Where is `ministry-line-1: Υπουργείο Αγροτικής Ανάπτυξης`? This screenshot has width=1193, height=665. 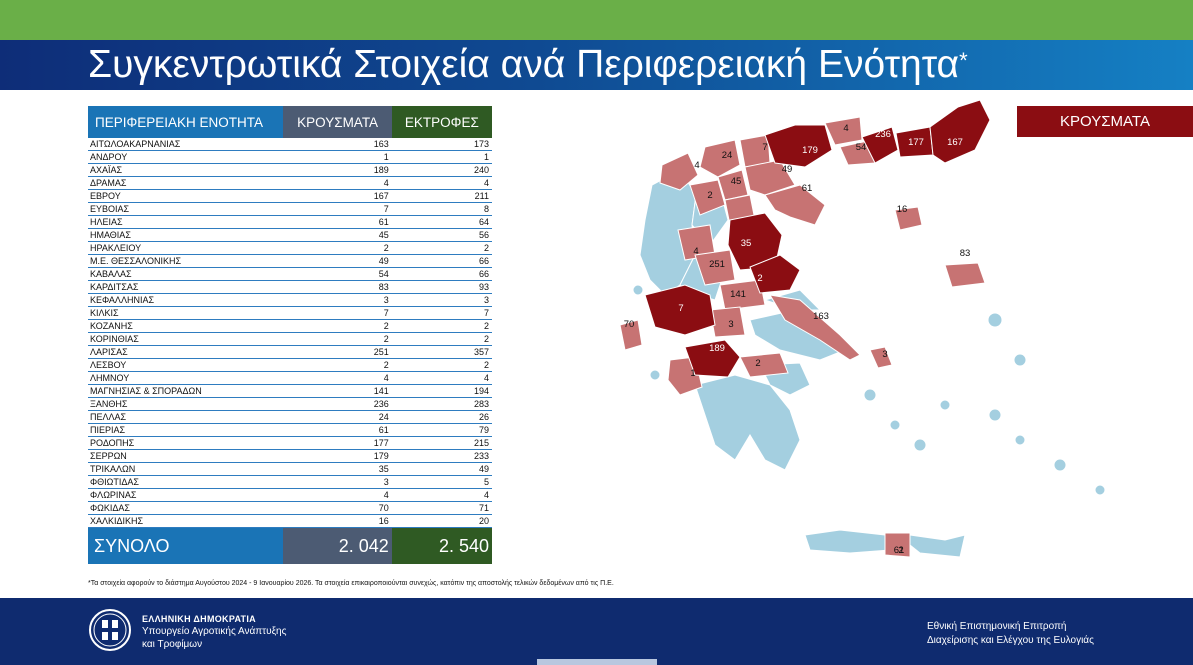
ministry-line-1: Υπουργείο Αγροτικής Ανάπτυξης is located at coordinates (214, 631).